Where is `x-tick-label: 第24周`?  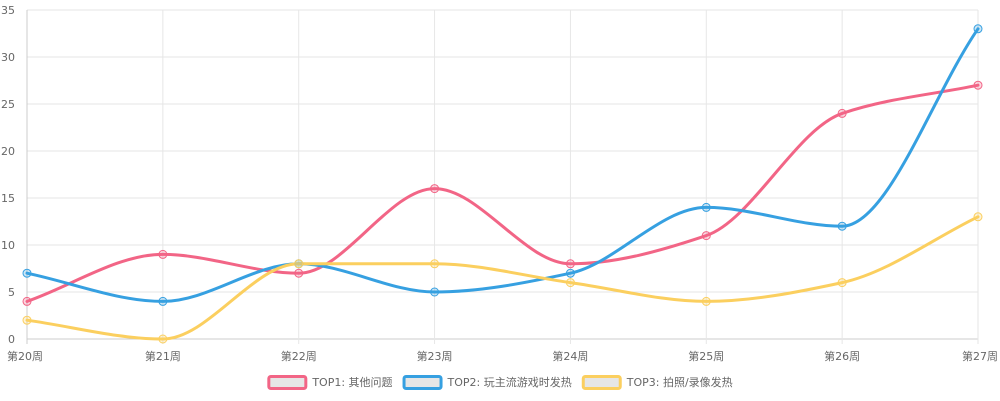 x-tick-label: 第24周 is located at coordinates (570, 356).